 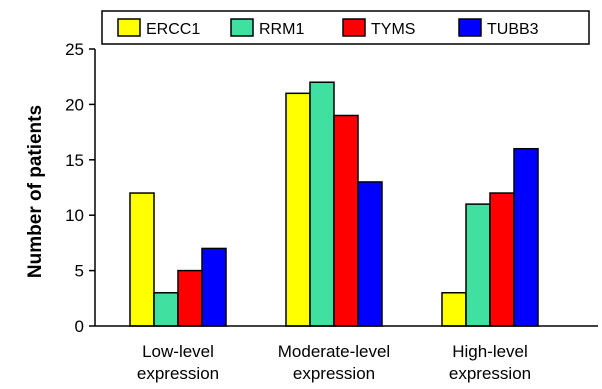 I want to click on x-tick-label: High-level, so click(x=490, y=351).